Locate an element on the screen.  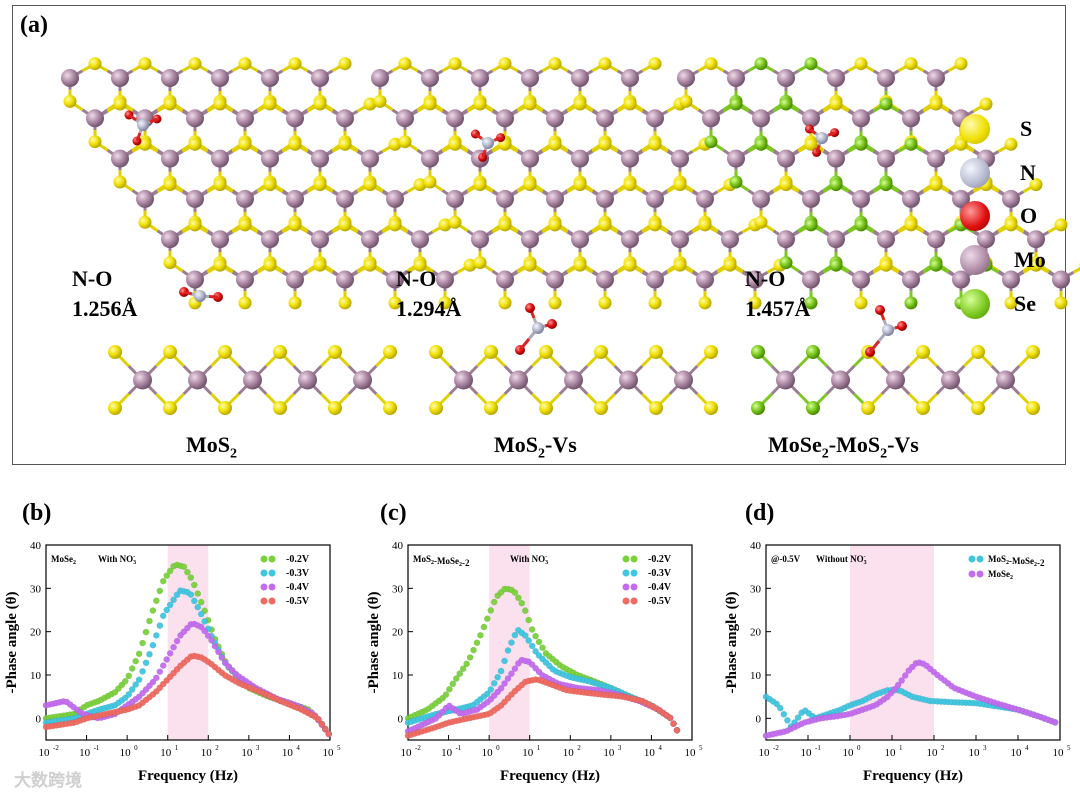
x-tick-exponent: 0 is located at coordinates (859, 748).